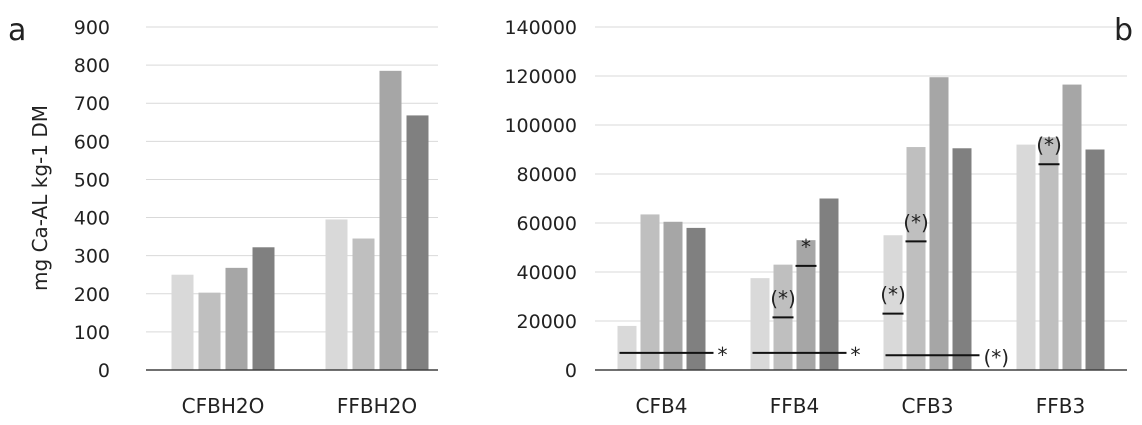  I want to click on x-category-label: FFBH2O, so click(377, 406).